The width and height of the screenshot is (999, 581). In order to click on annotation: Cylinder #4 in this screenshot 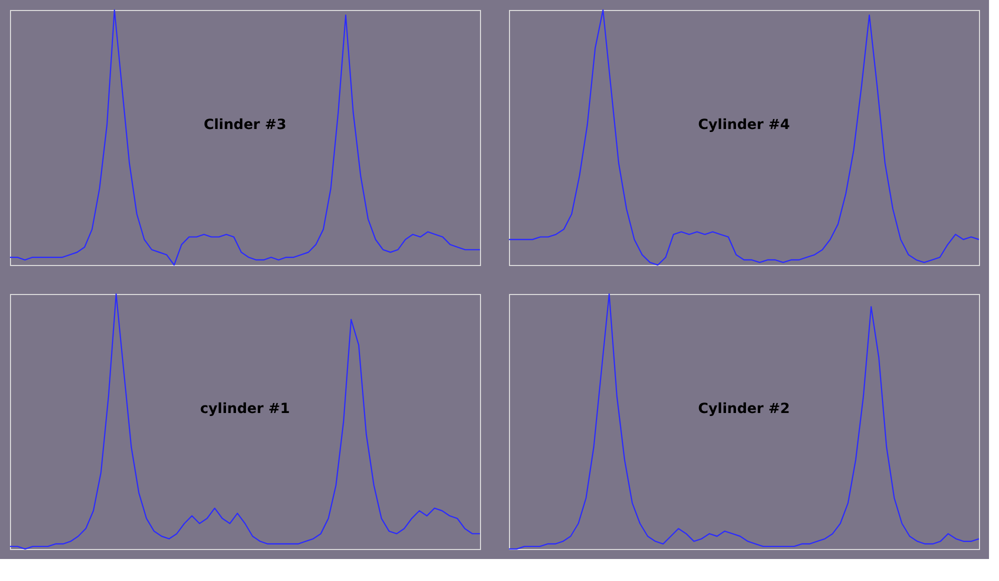, I will do `click(744, 124)`.